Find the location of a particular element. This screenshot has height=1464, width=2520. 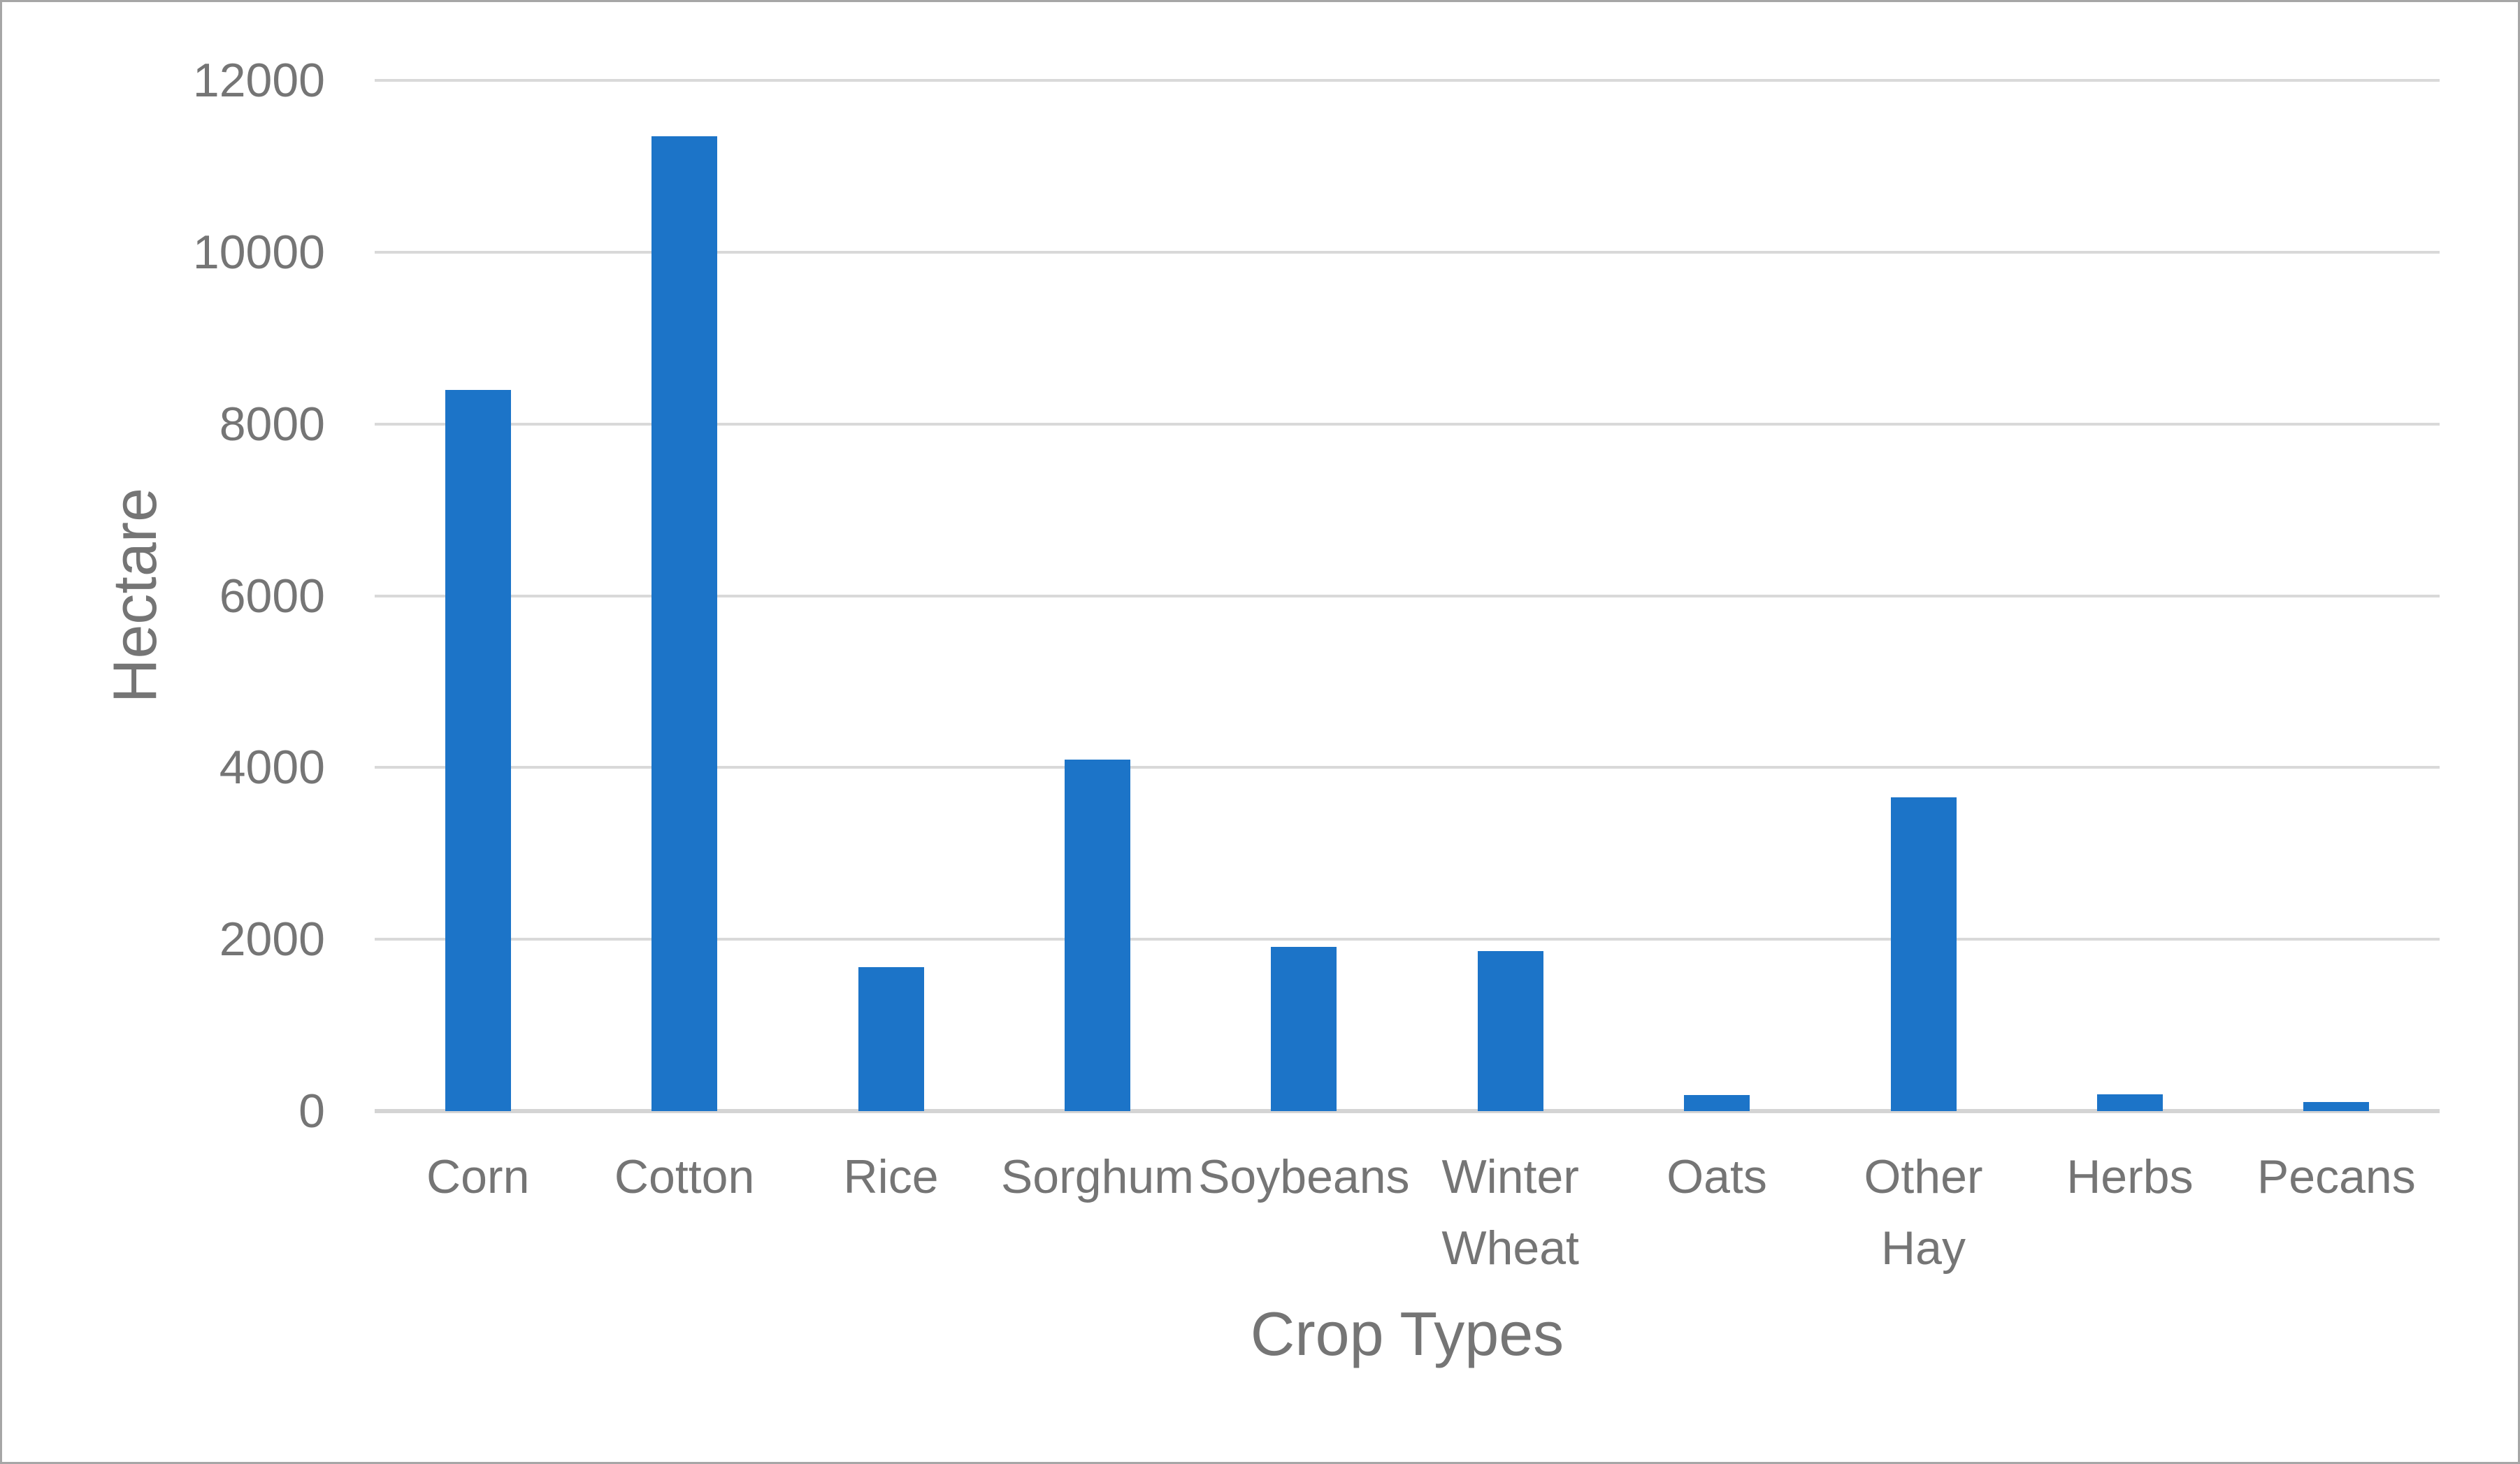

category-label: Winter Wheat is located at coordinates (1510, 1212).